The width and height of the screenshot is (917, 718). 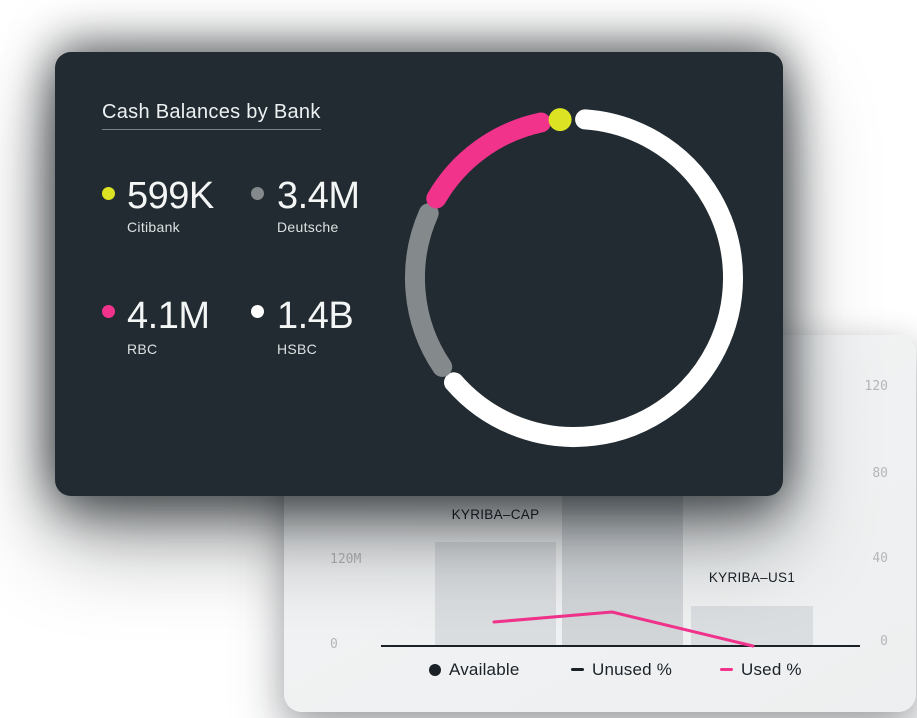 What do you see at coordinates (880, 473) in the screenshot?
I see `right-axis-tick-80: 80` at bounding box center [880, 473].